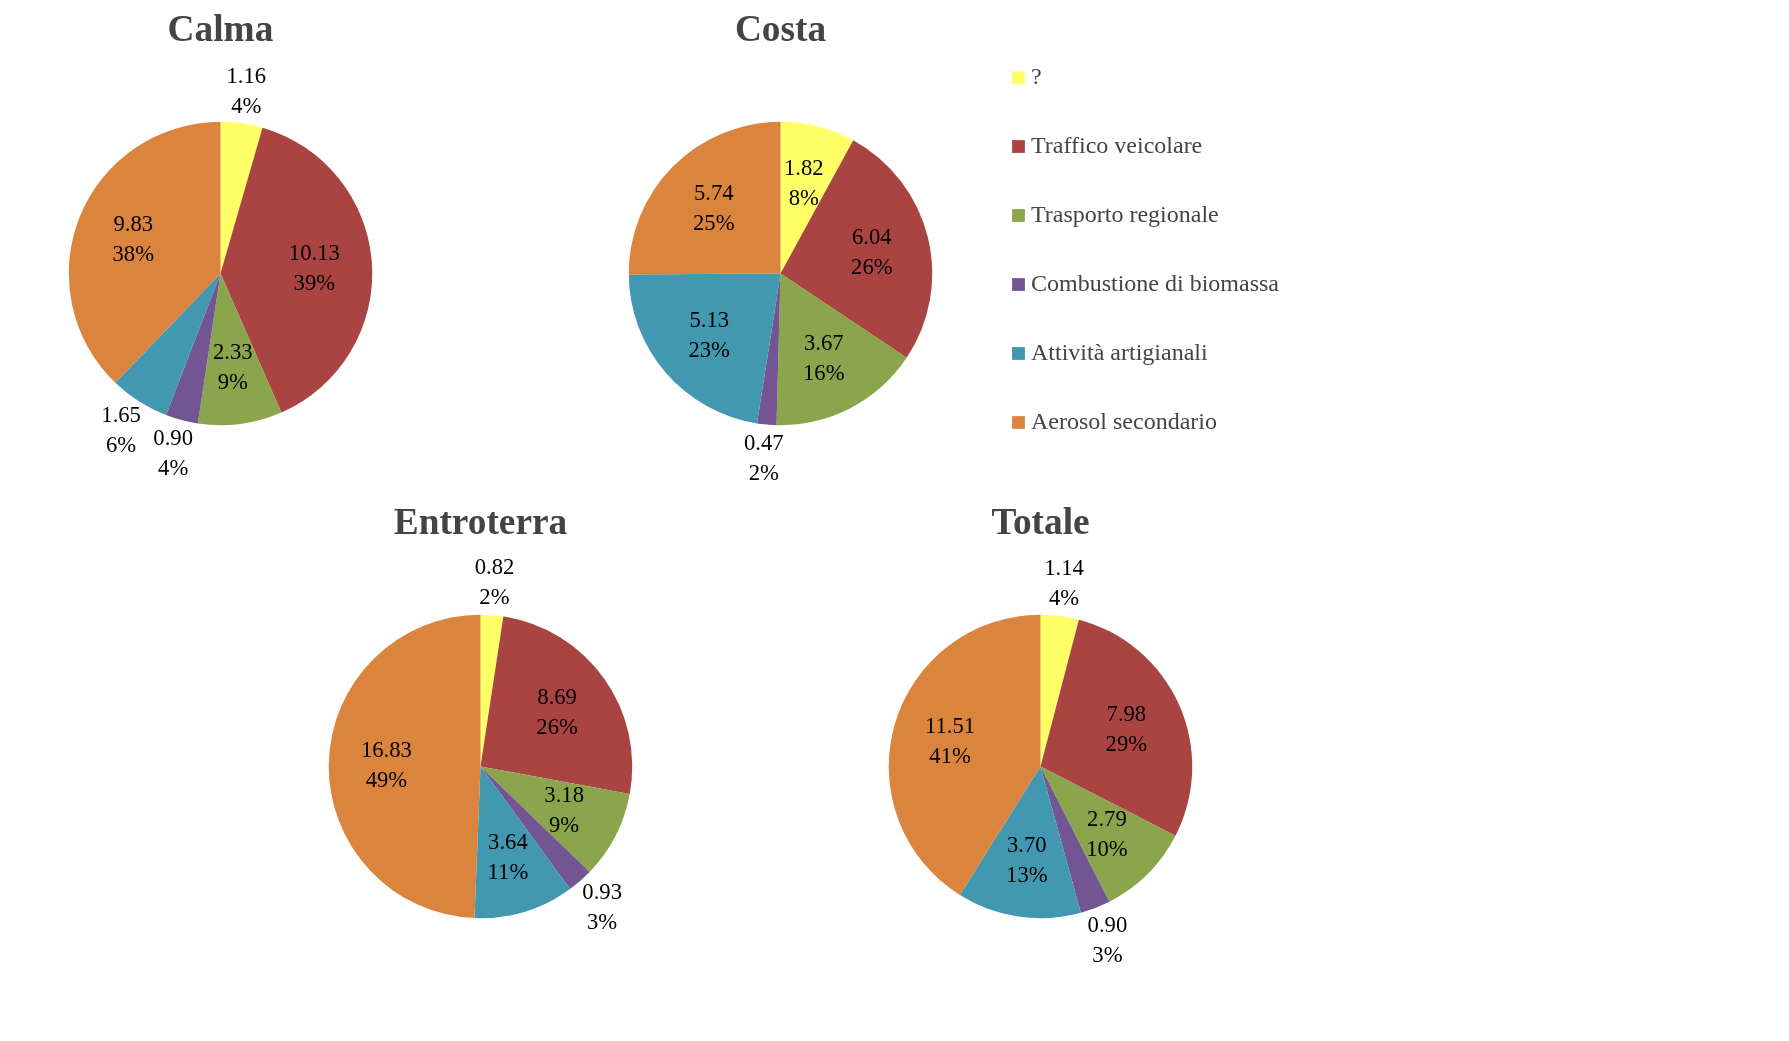  What do you see at coordinates (1124, 421) in the screenshot?
I see `legend-label: Aerosol secondario` at bounding box center [1124, 421].